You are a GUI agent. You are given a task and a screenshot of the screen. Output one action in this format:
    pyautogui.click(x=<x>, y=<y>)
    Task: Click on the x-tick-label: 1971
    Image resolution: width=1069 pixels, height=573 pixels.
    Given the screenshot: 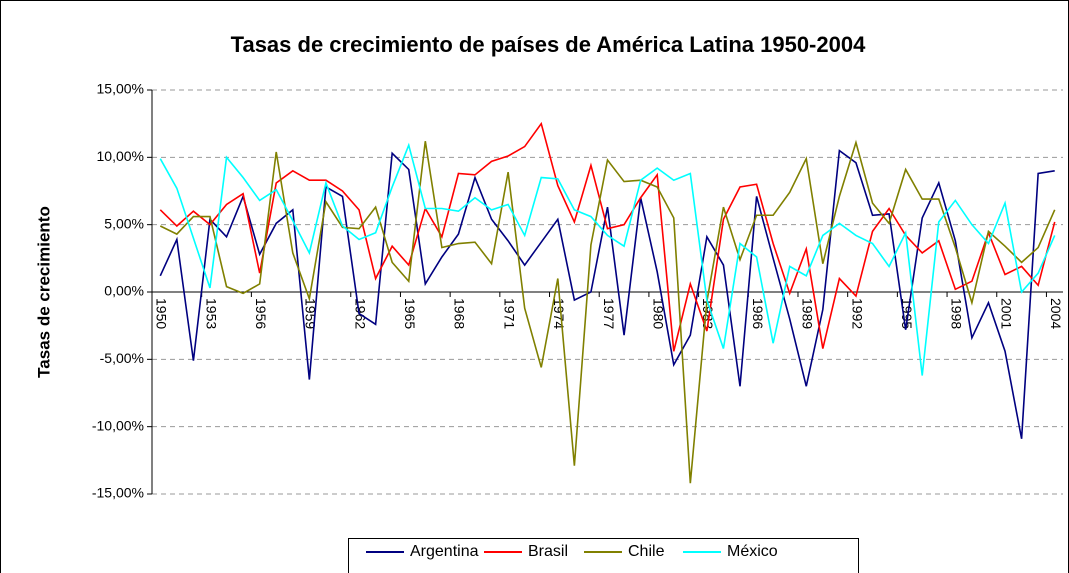 What is the action you would take?
    pyautogui.click(x=509, y=313)
    